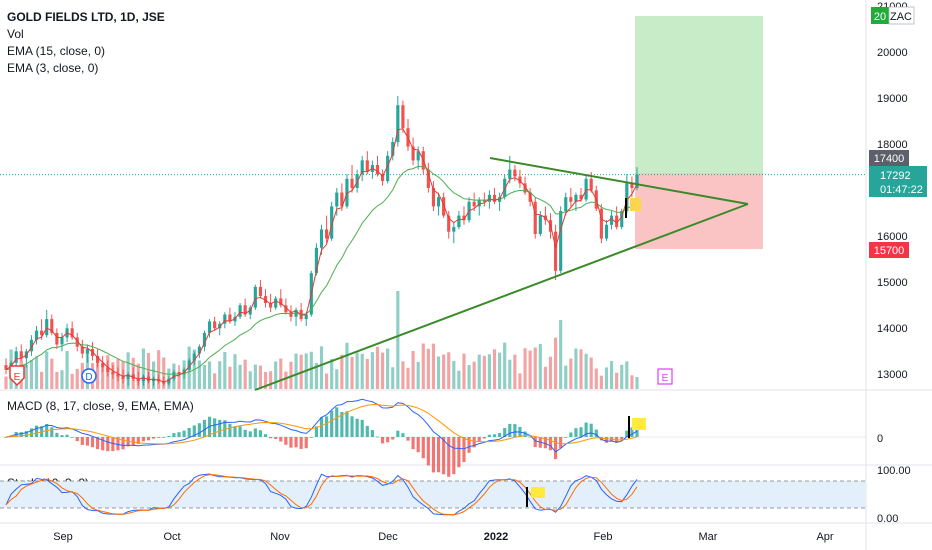 The width and height of the screenshot is (932, 550). Describe the element at coordinates (901, 190) in the screenshot. I see `bar-countdown: 01:47:22` at that location.